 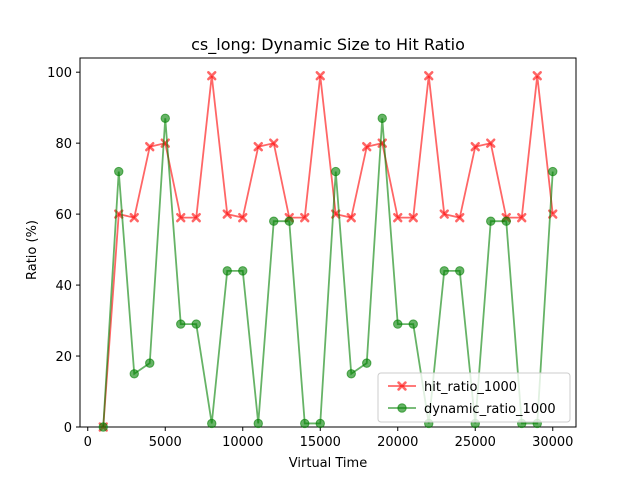 What do you see at coordinates (328, 463) in the screenshot?
I see `x-axis-label: Virtual Time` at bounding box center [328, 463].